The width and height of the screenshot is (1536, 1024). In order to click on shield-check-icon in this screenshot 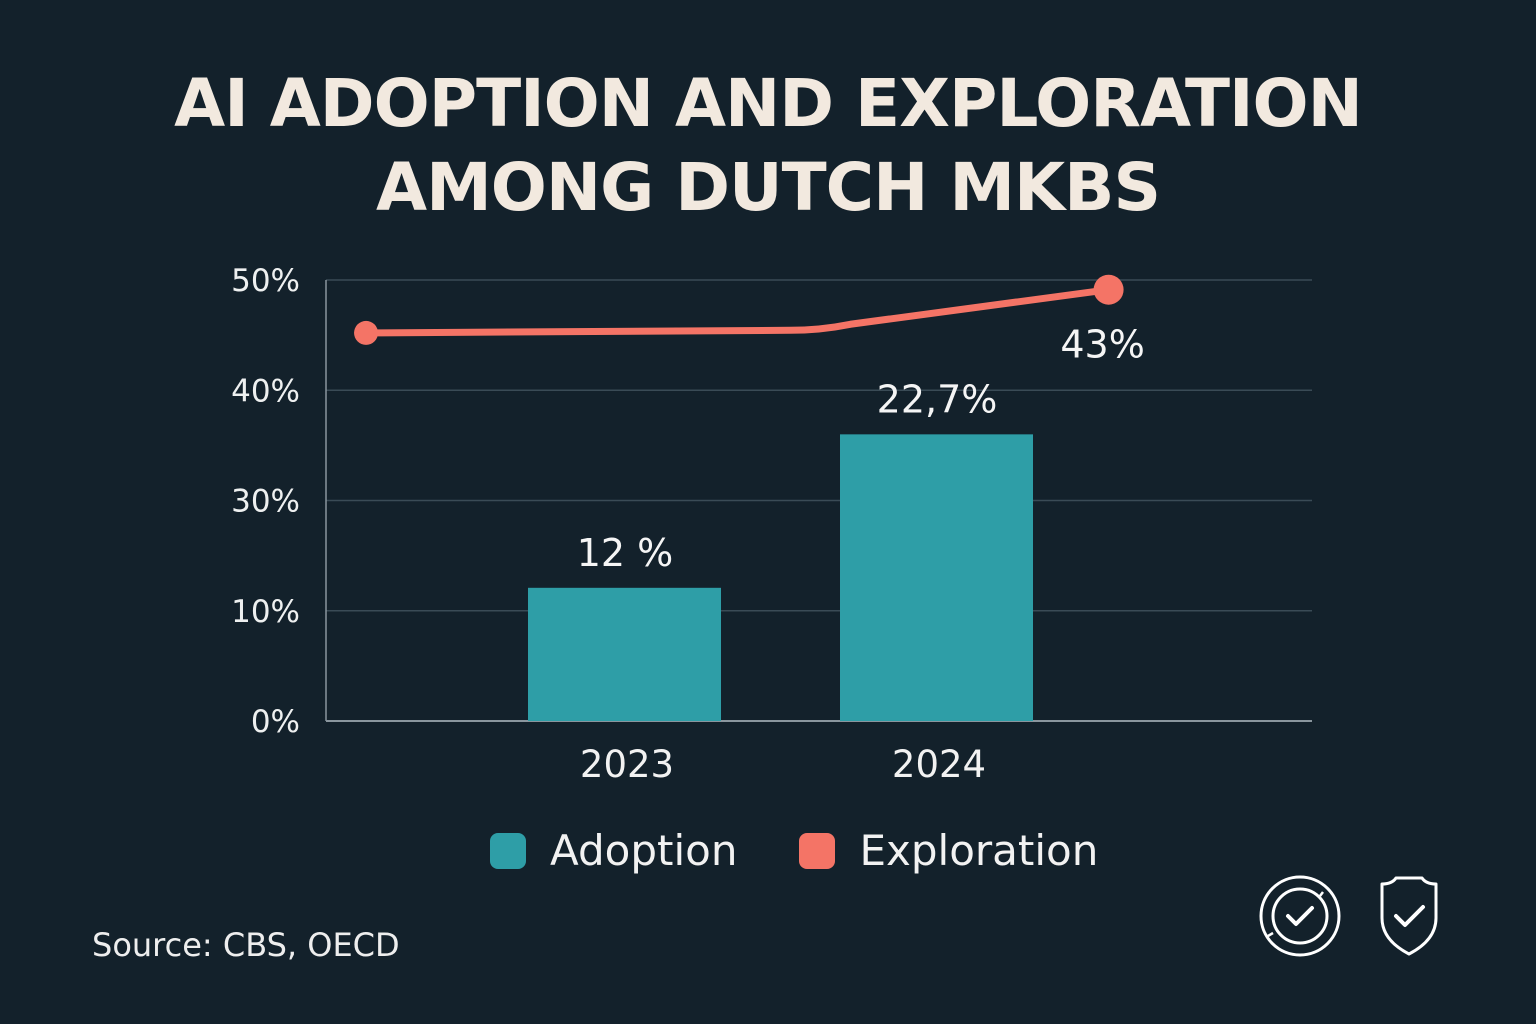, I will do `click(1409, 916)`.